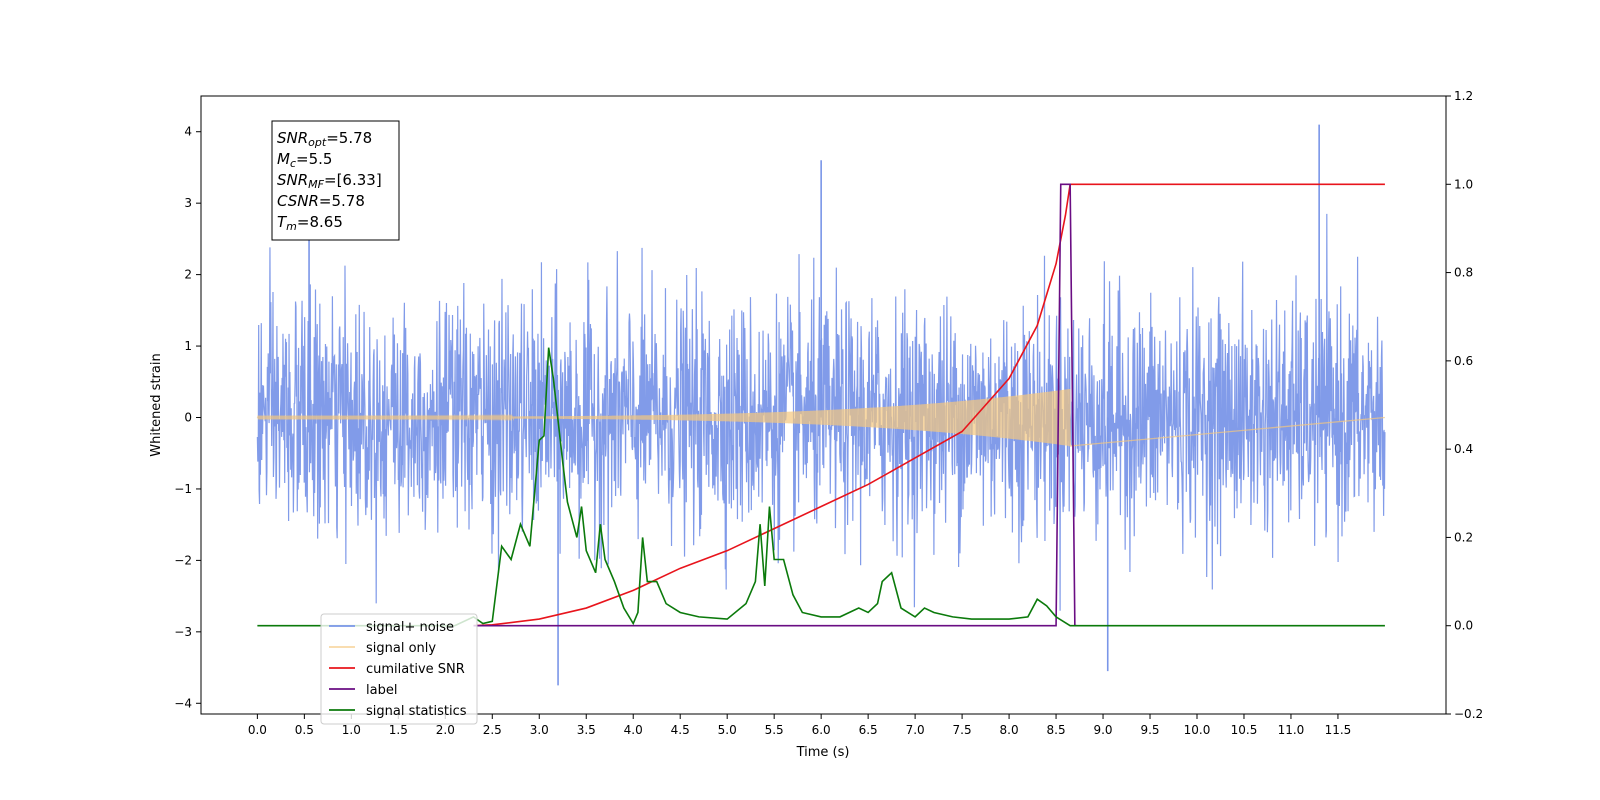 The image size is (1600, 800). What do you see at coordinates (1463, 184) in the screenshot?
I see `y2-tick-label: 1.0` at bounding box center [1463, 184].